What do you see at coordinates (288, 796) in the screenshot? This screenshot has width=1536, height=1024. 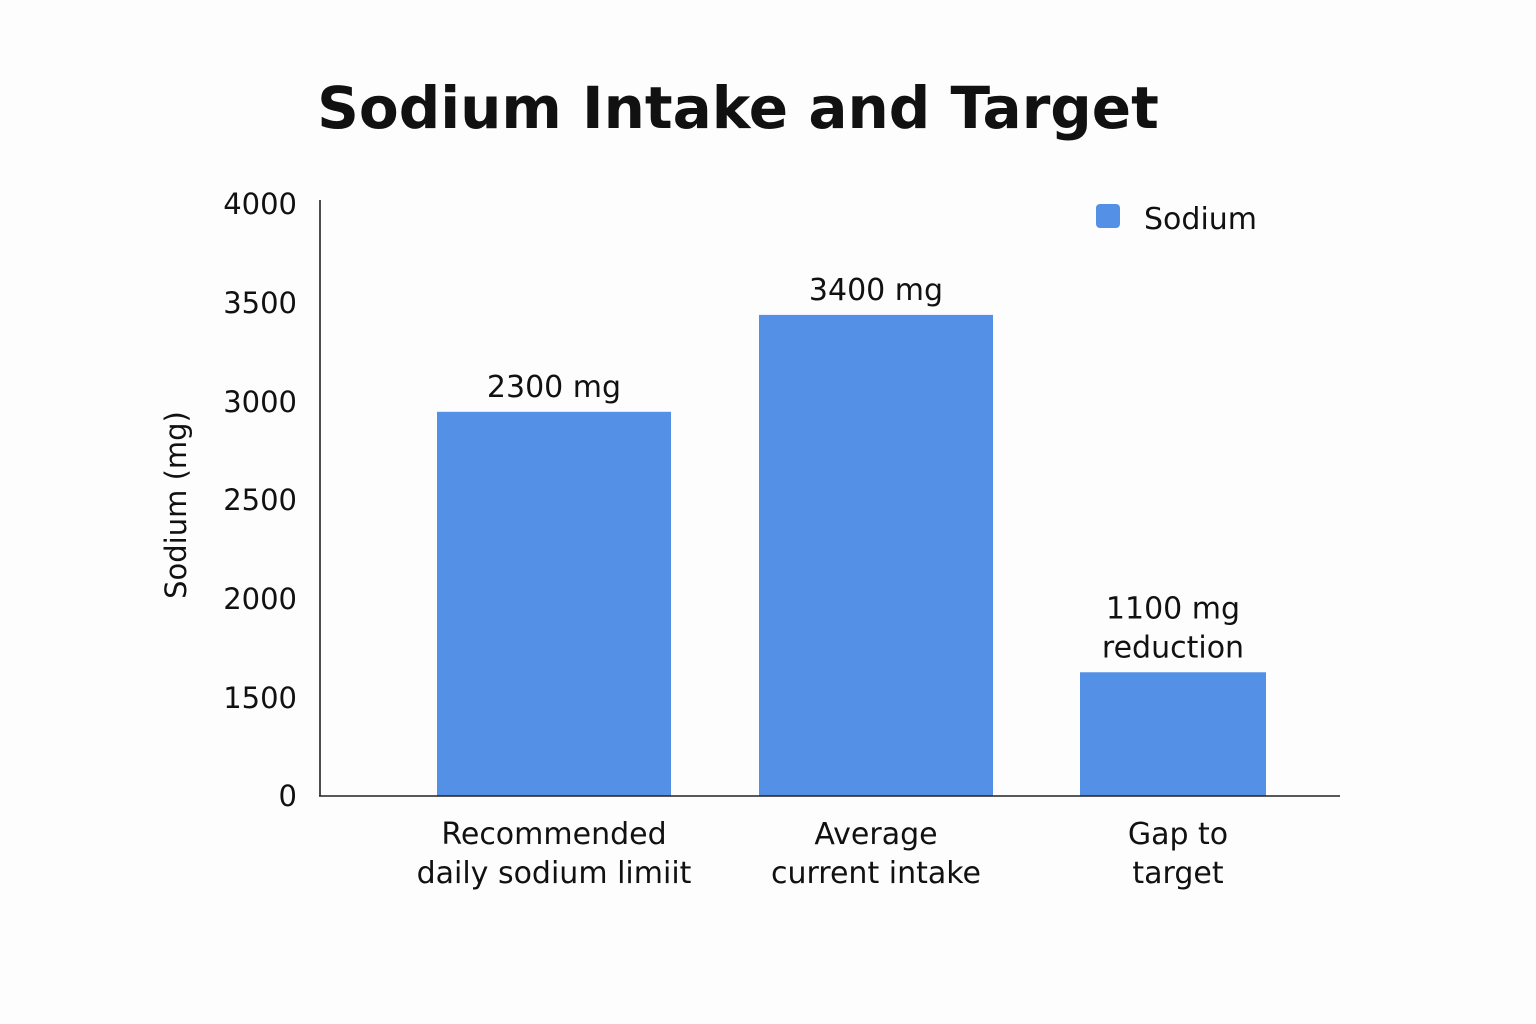 I see `y-tick-label: 0` at bounding box center [288, 796].